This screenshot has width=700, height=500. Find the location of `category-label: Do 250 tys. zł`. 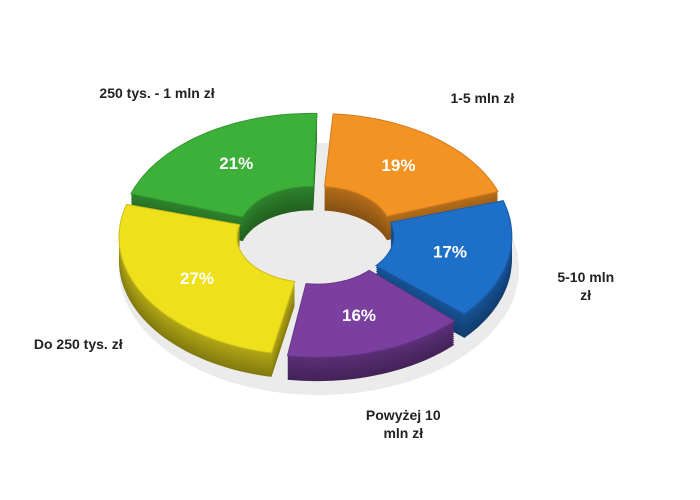

category-label: Do 250 tys. zł is located at coordinates (78, 343).